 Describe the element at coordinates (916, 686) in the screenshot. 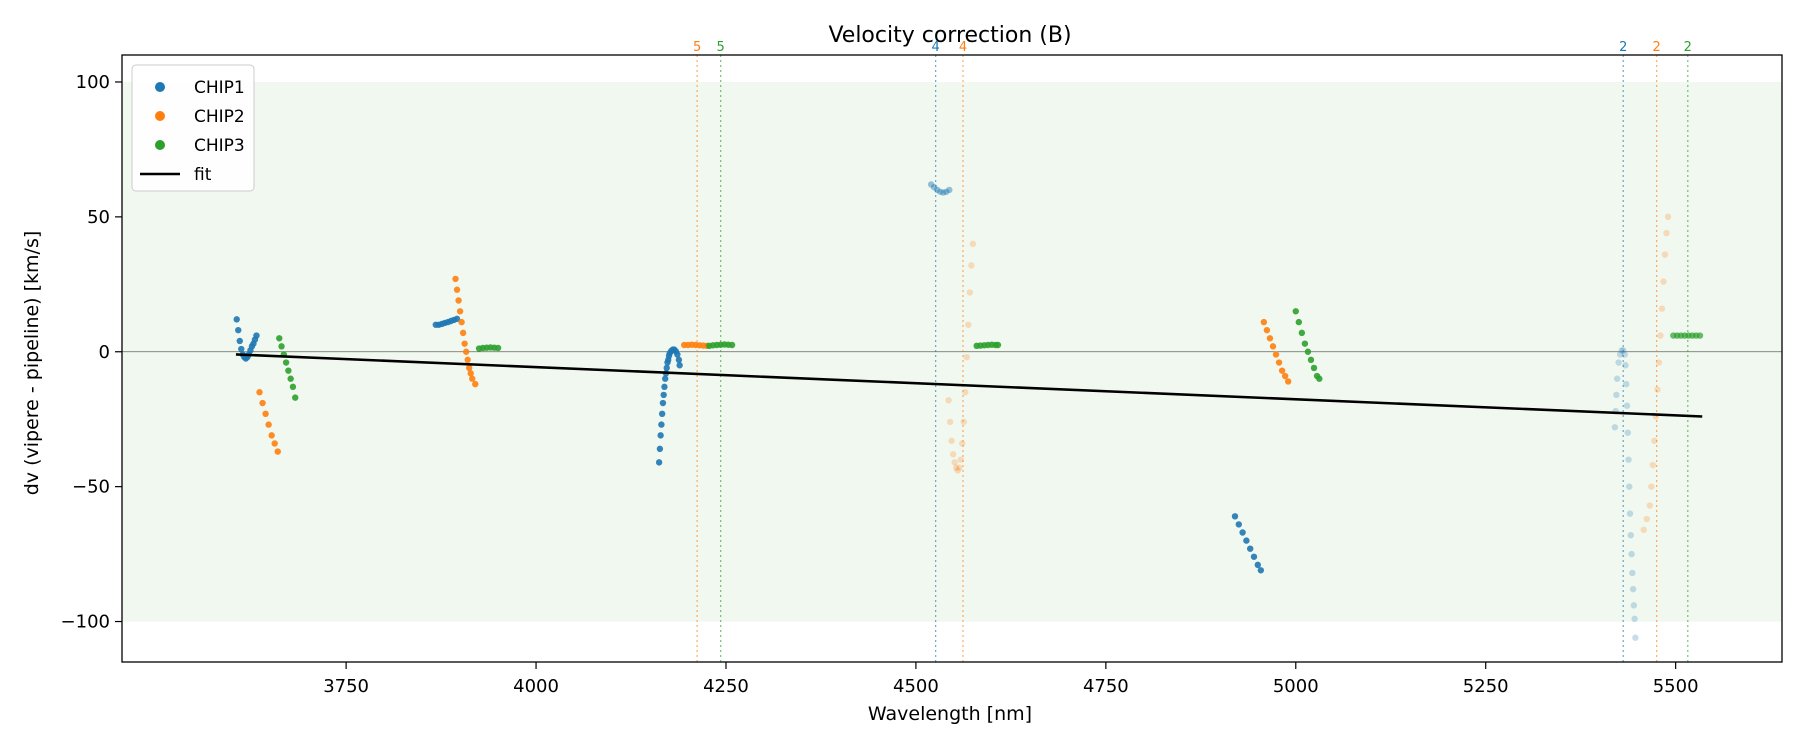

I see `x-tick-label: 4500` at that location.